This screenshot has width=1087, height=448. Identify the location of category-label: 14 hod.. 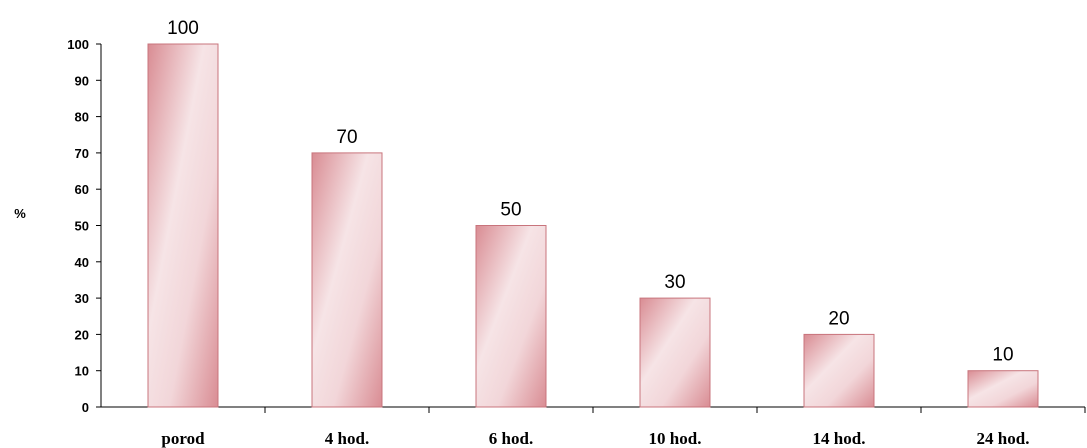
(839, 438).